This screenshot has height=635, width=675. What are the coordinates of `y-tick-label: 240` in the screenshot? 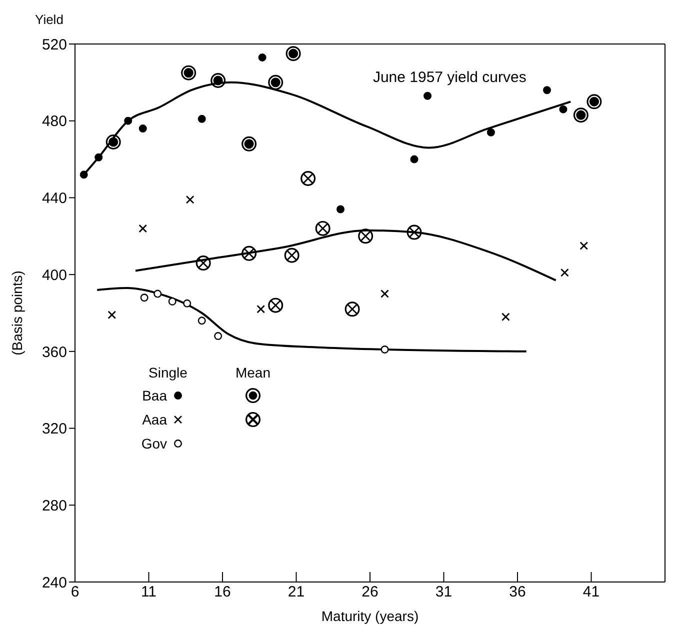 It's located at (54, 583).